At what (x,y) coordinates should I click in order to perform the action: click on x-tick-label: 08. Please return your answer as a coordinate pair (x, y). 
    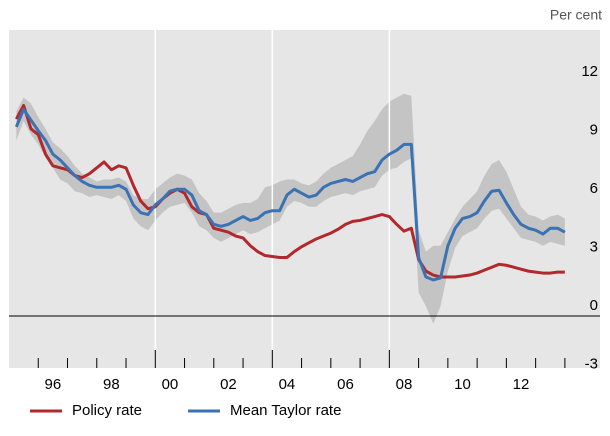
    Looking at the image, I should click on (404, 384).